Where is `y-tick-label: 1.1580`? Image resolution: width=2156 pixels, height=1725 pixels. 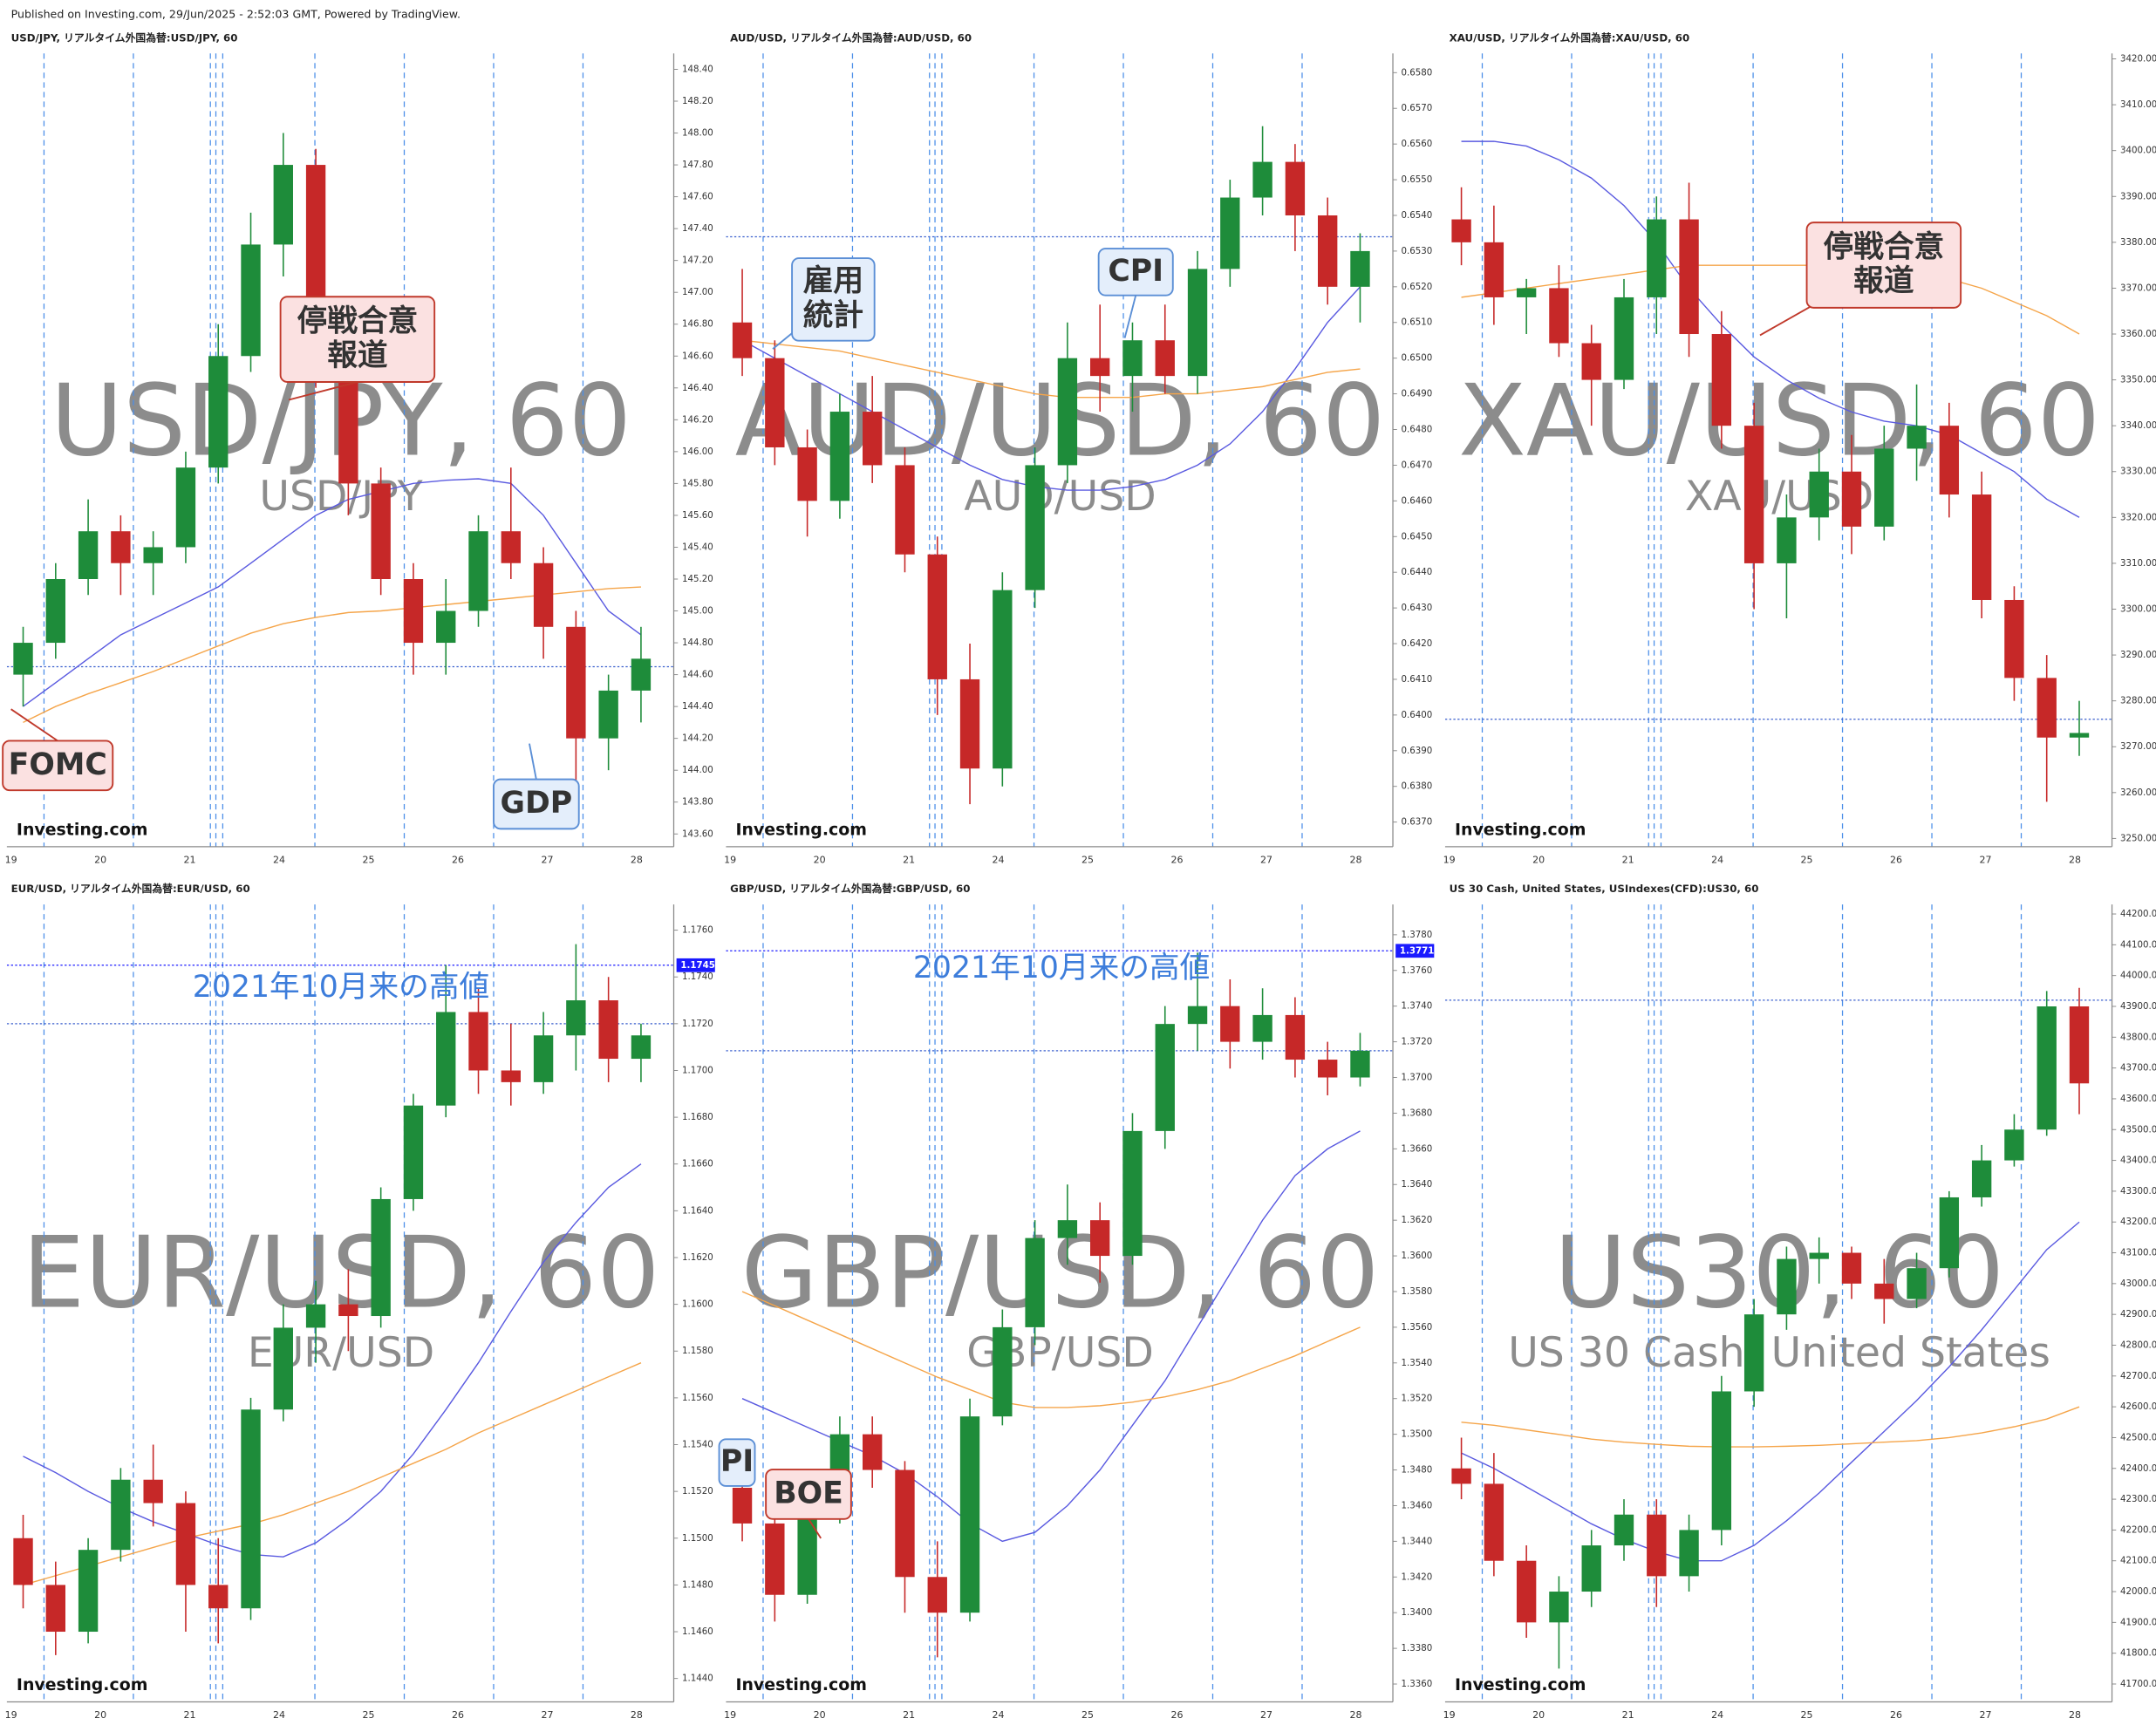
y-tick-label: 1.1580 is located at coordinates (697, 1351).